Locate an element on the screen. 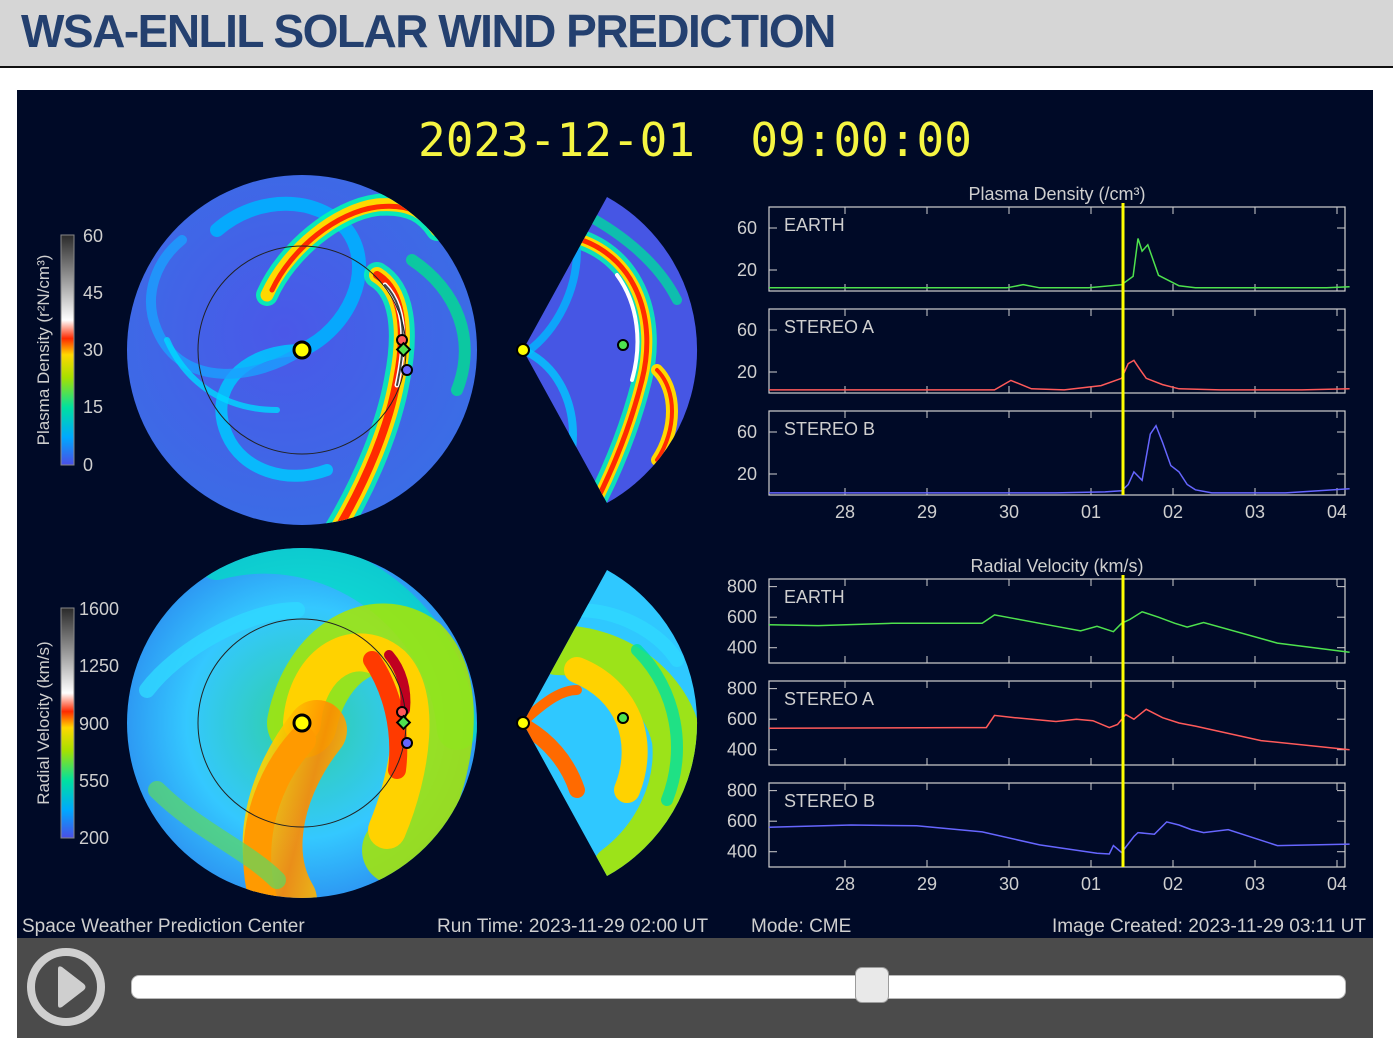  time-series-title: Plasma Density (/cm³) is located at coordinates (1056, 194).